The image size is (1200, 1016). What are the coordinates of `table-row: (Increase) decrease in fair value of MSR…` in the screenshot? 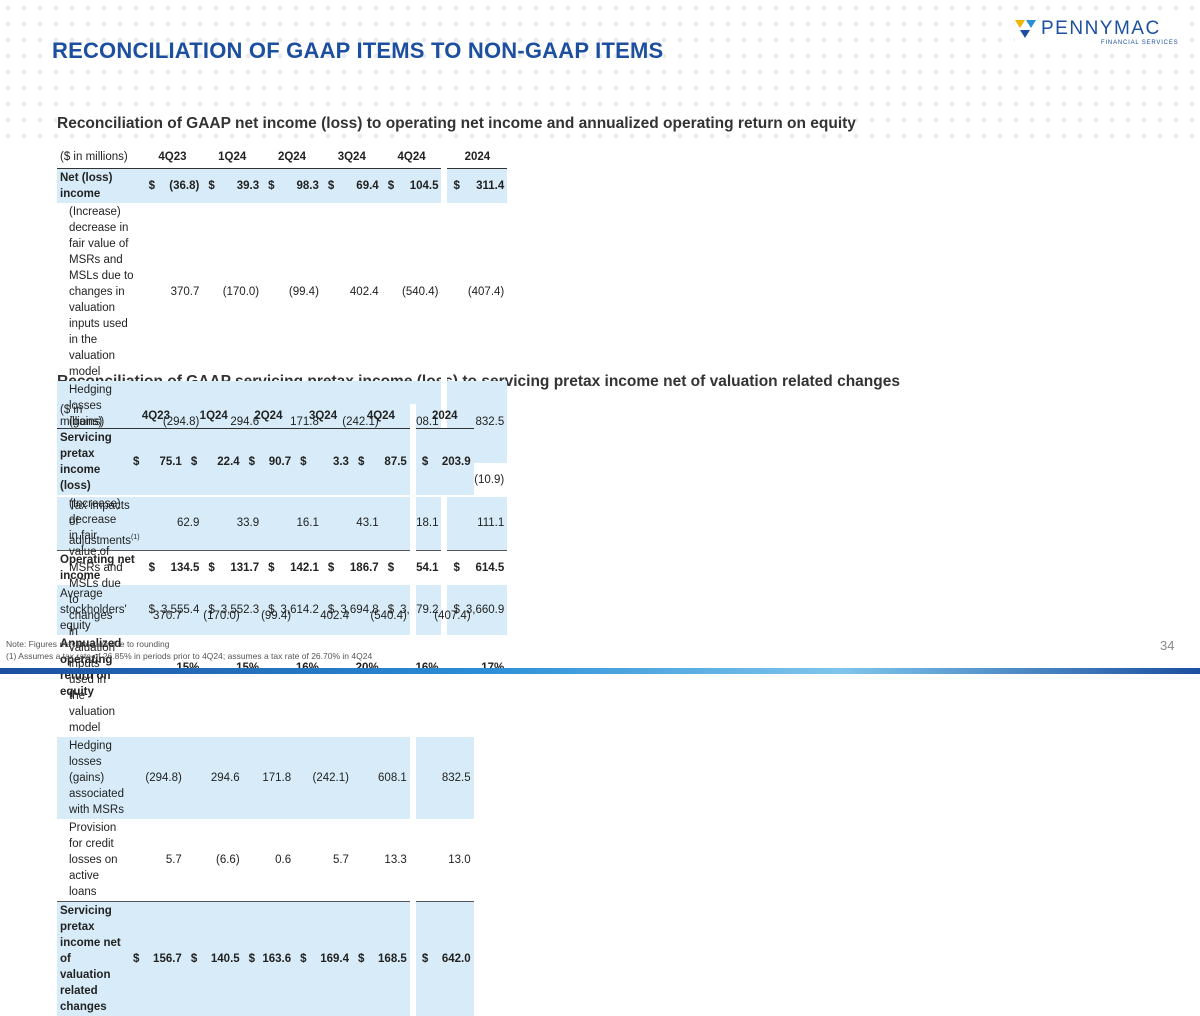 It's located at (282, 292).